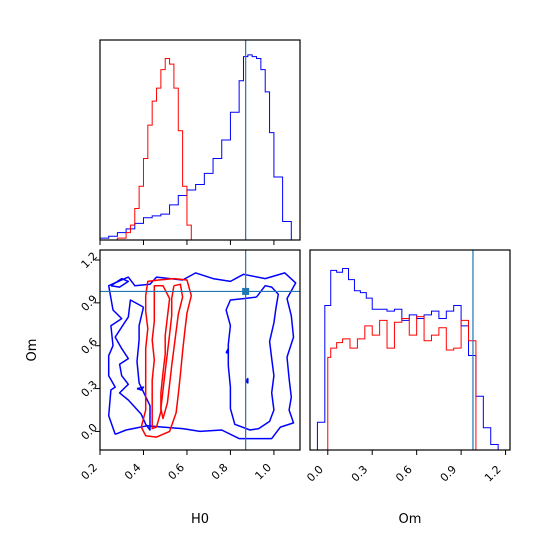 The height and width of the screenshot is (550, 550). I want to click on joint-xtick-label: 0.2, so click(90, 472).